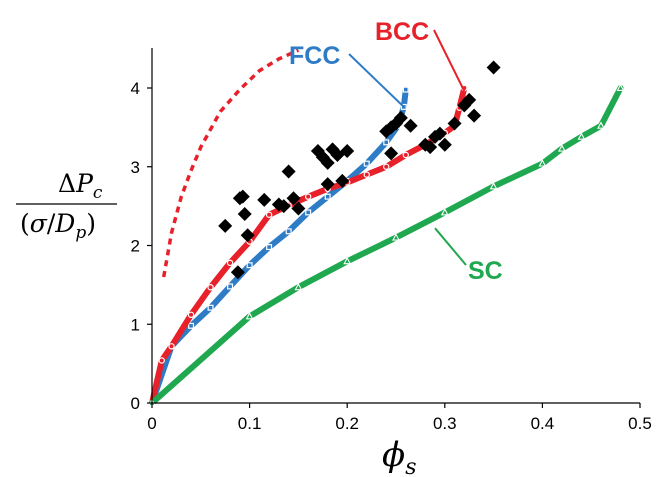 The height and width of the screenshot is (477, 659). What do you see at coordinates (402, 32) in the screenshot?
I see `annotation-label: BCC` at bounding box center [402, 32].